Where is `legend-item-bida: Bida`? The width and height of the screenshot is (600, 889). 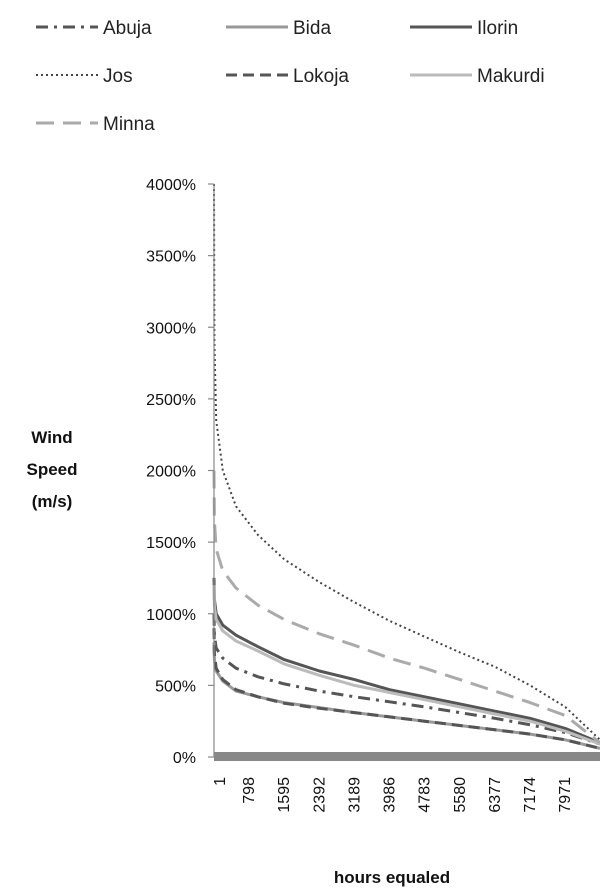
legend-item-bida: Bida is located at coordinates (278, 28).